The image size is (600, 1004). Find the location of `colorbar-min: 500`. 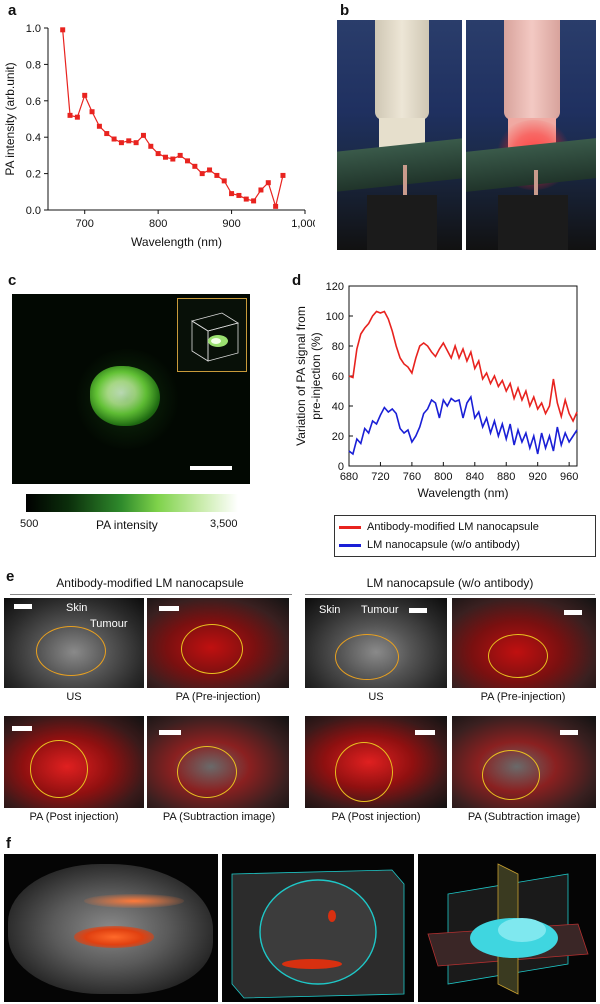

colorbar-min: 500 is located at coordinates (29, 524).